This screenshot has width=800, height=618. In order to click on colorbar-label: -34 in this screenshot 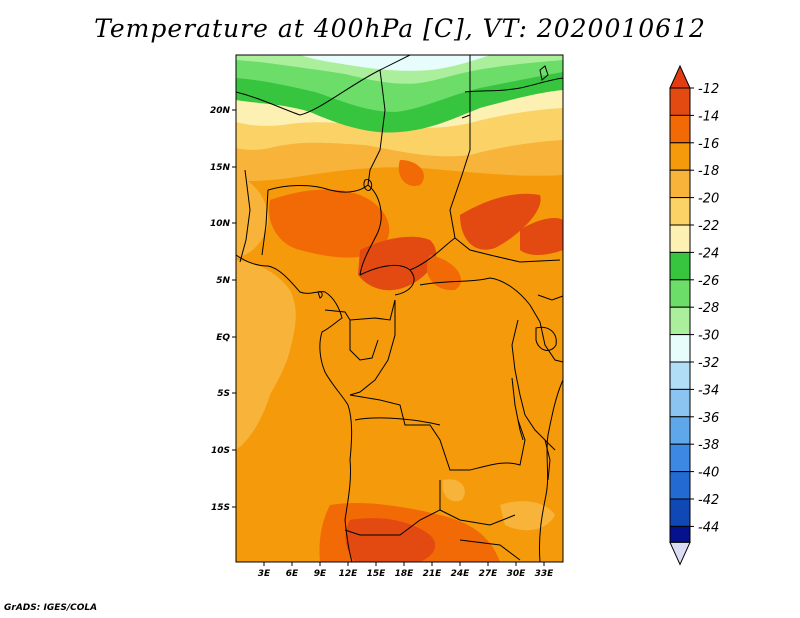, I will do `click(708, 390)`.